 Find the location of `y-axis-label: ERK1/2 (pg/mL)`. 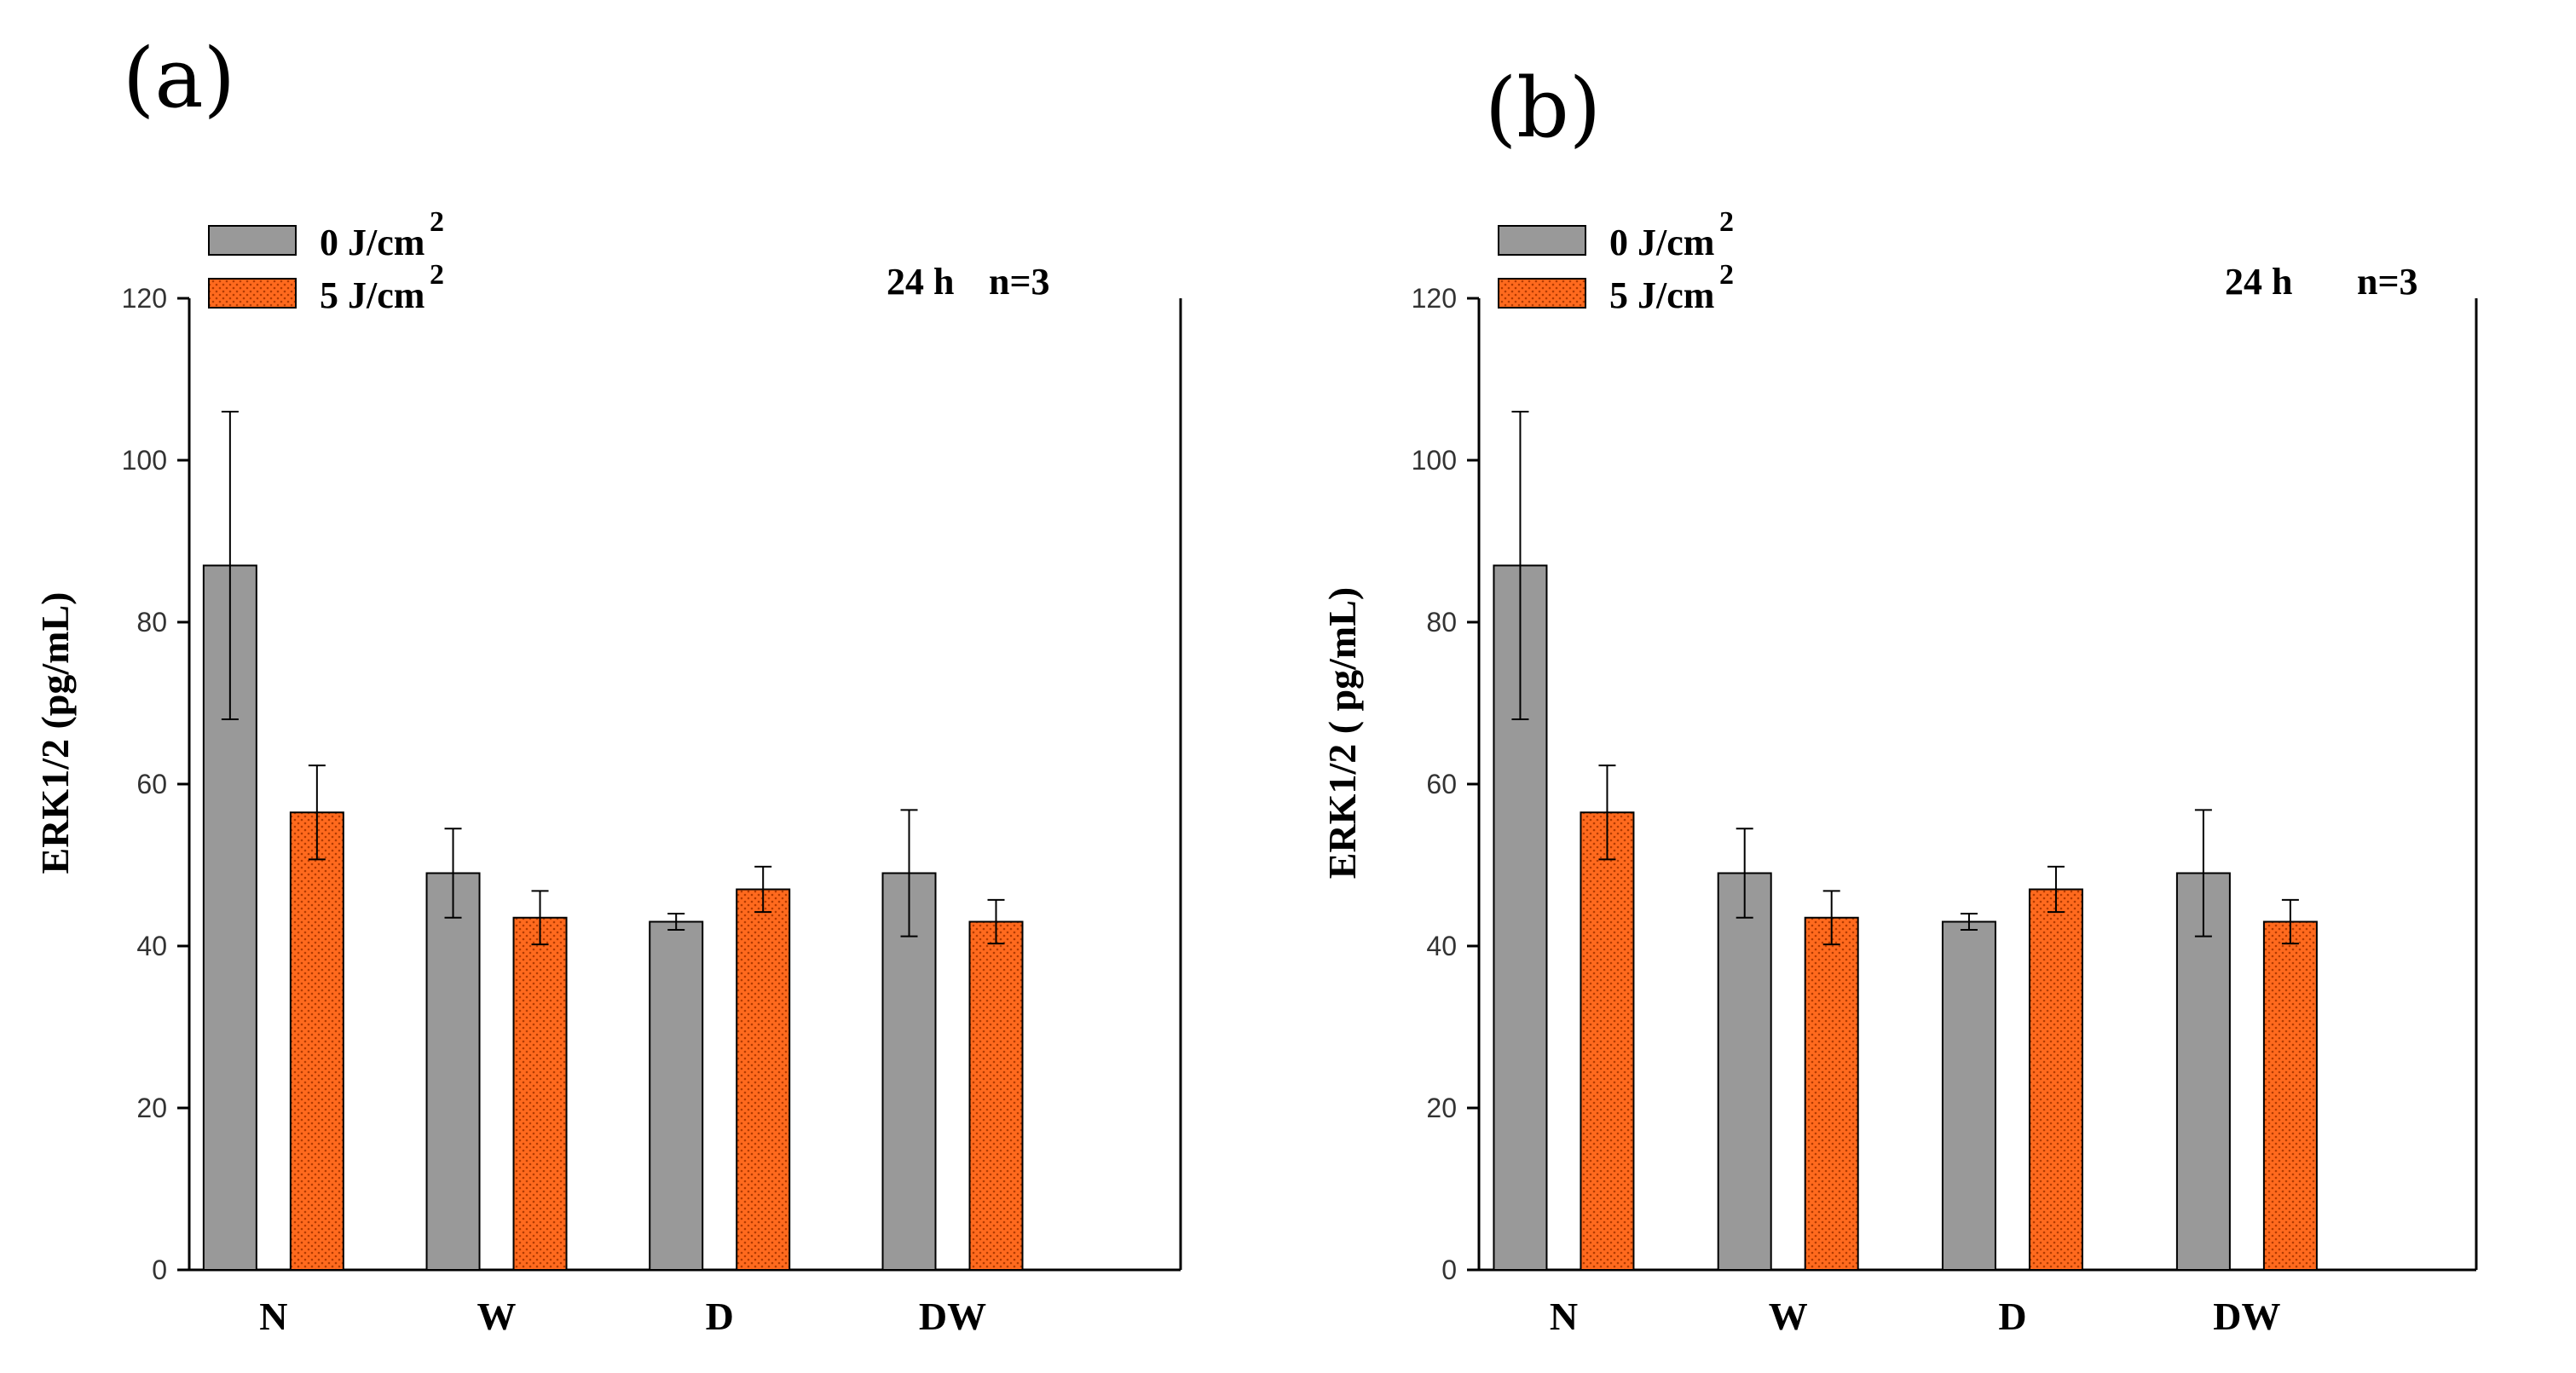

y-axis-label: ERK1/2 (pg/mL) is located at coordinates (55, 733).